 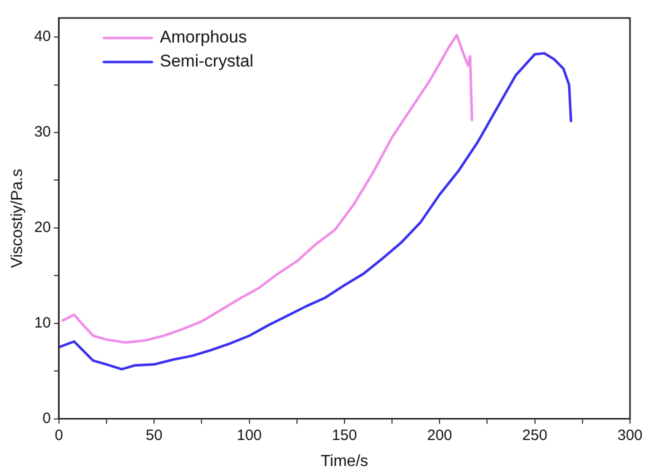 I want to click on x-tick-label: 100, so click(x=249, y=435).